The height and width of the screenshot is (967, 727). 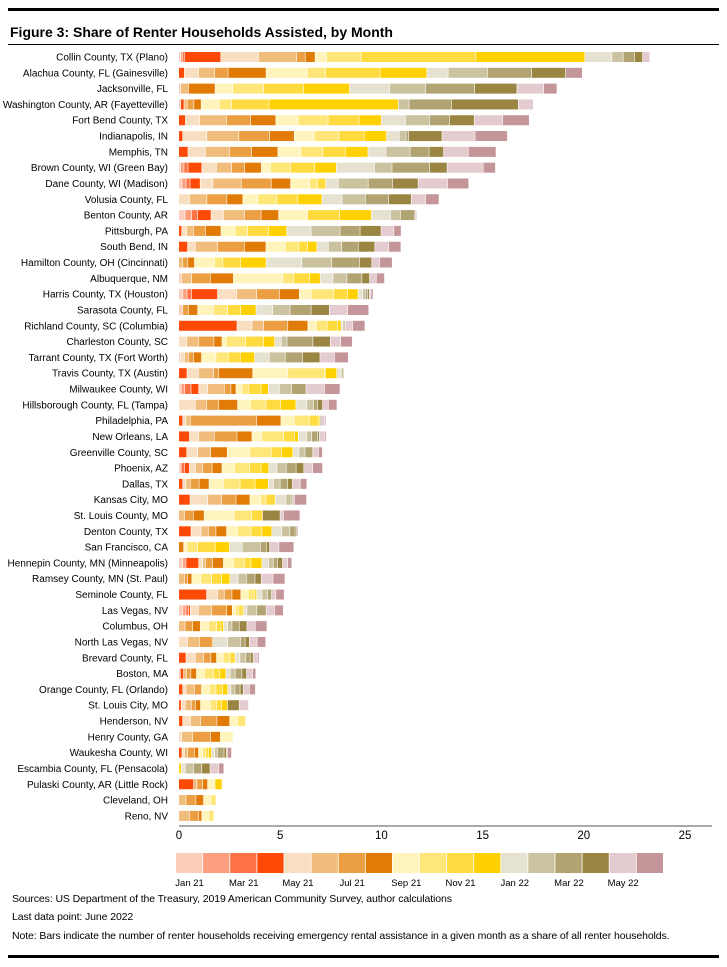 What do you see at coordinates (460, 883) in the screenshot?
I see `legend-label: Nov 21` at bounding box center [460, 883].